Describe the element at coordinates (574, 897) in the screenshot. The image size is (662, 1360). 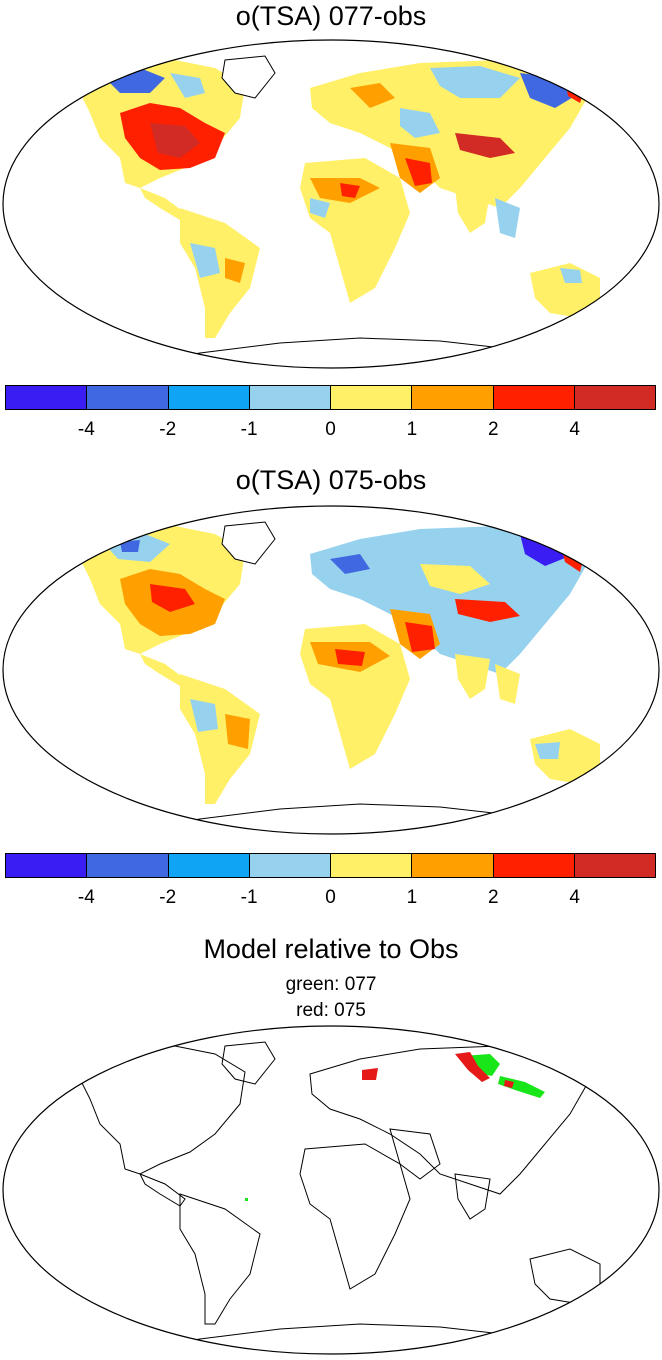
I see `colorbar-2-tick-6: 4` at that location.